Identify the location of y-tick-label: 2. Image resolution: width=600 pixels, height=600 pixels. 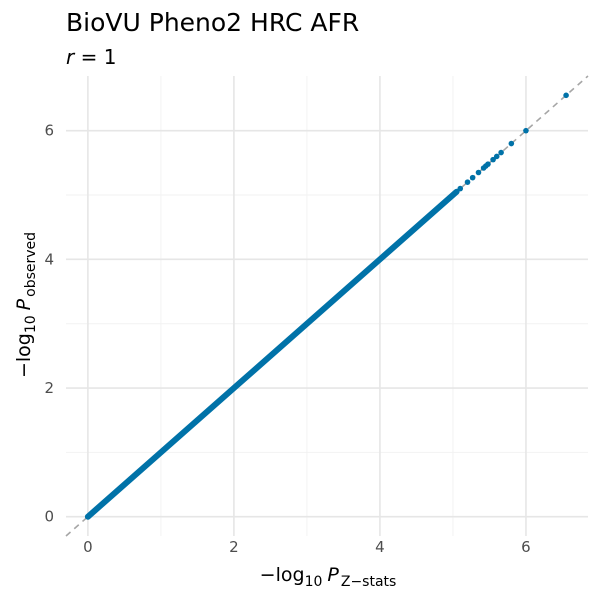
(49, 388).